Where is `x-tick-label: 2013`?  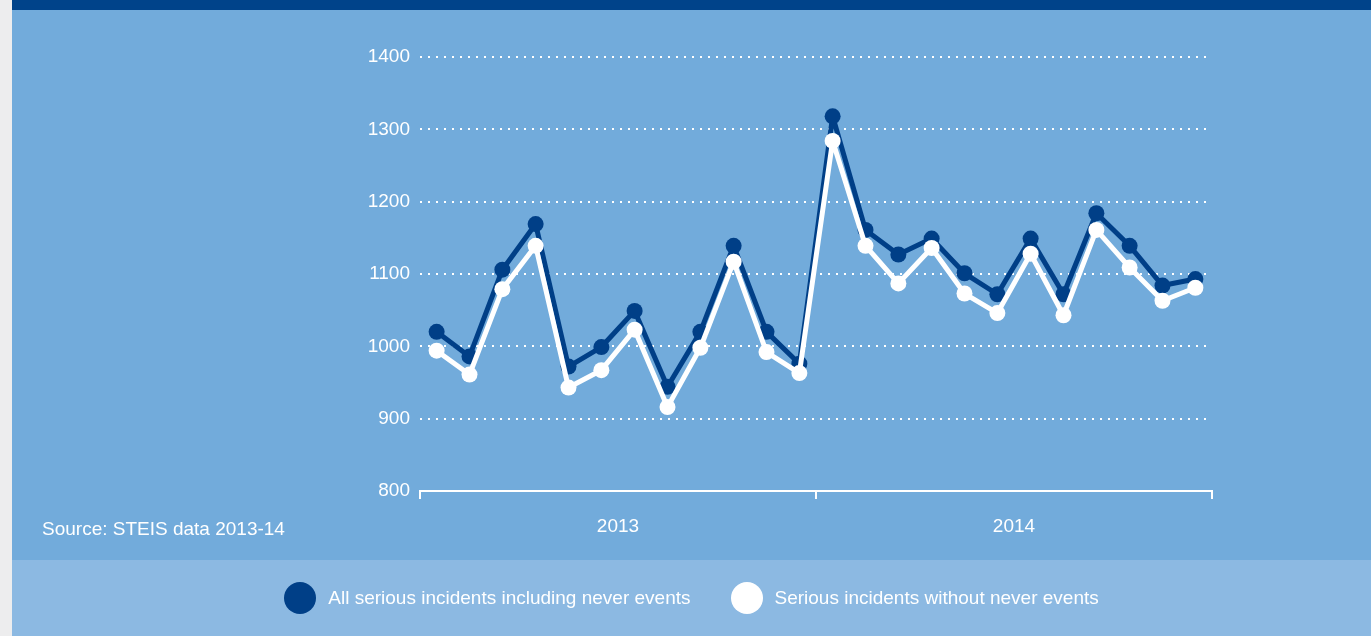
x-tick-label: 2013 is located at coordinates (618, 525).